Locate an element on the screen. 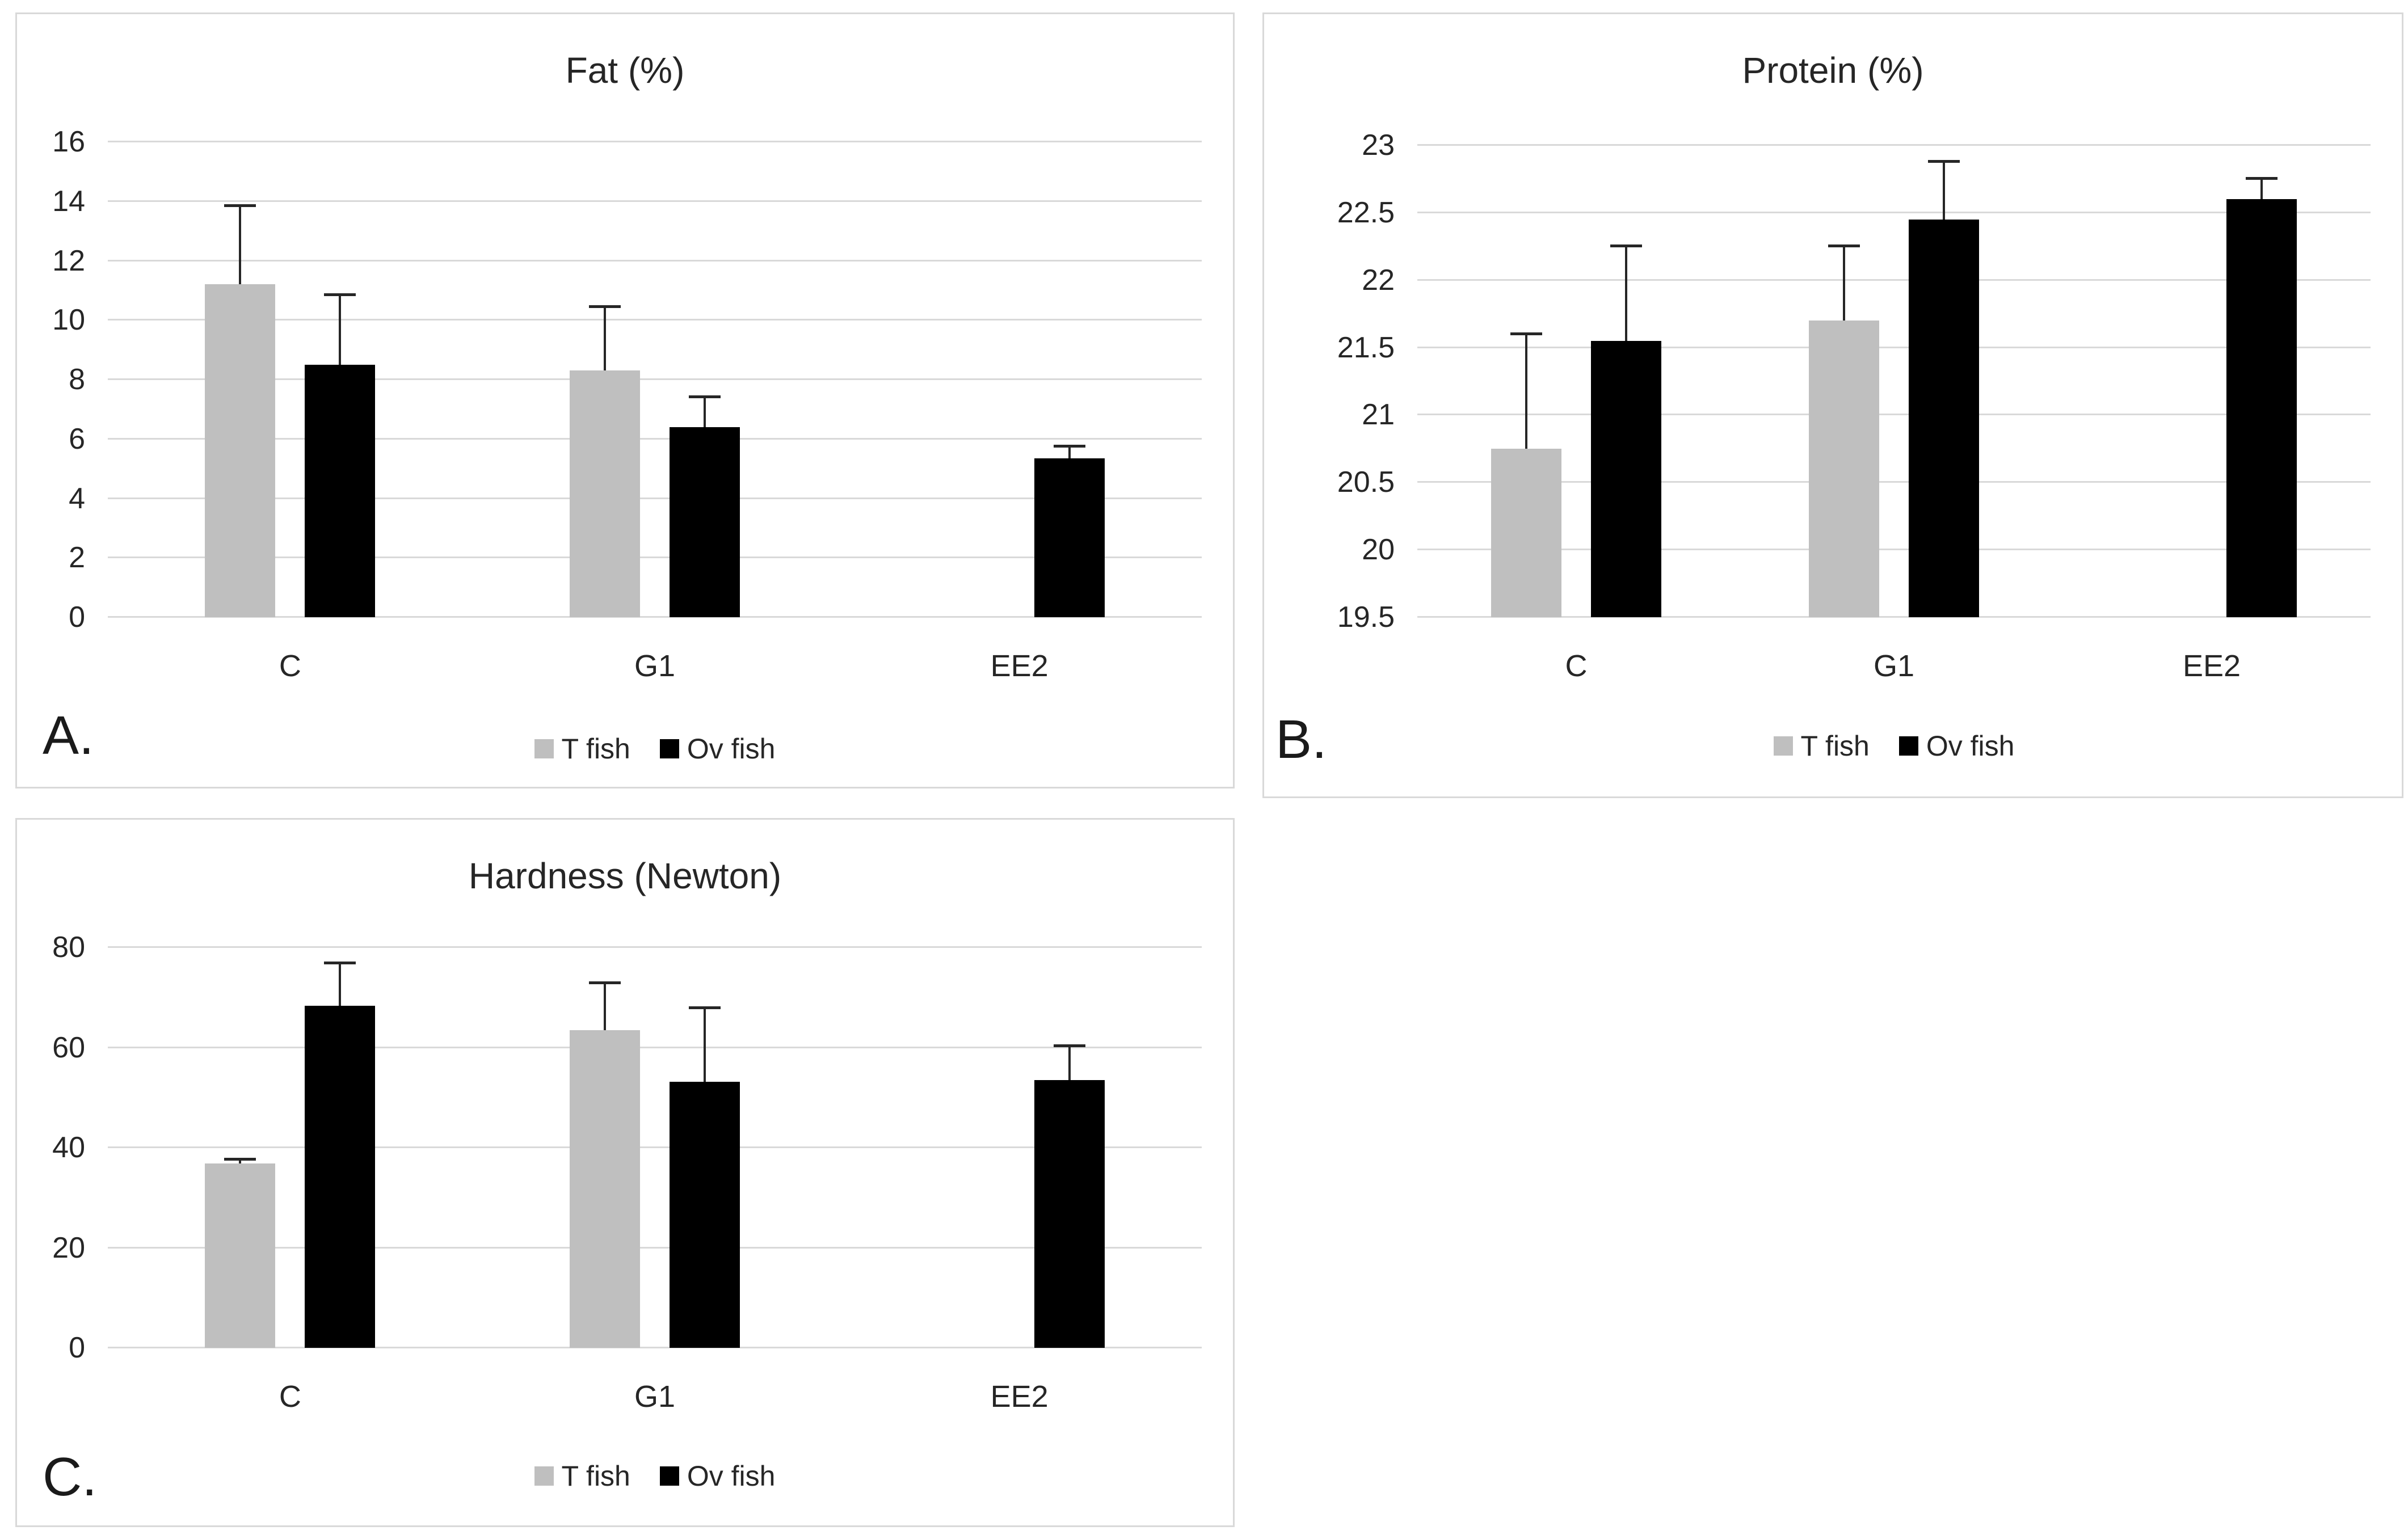 The height and width of the screenshot is (1539, 2408). y-tick-label: 12 is located at coordinates (68, 260).